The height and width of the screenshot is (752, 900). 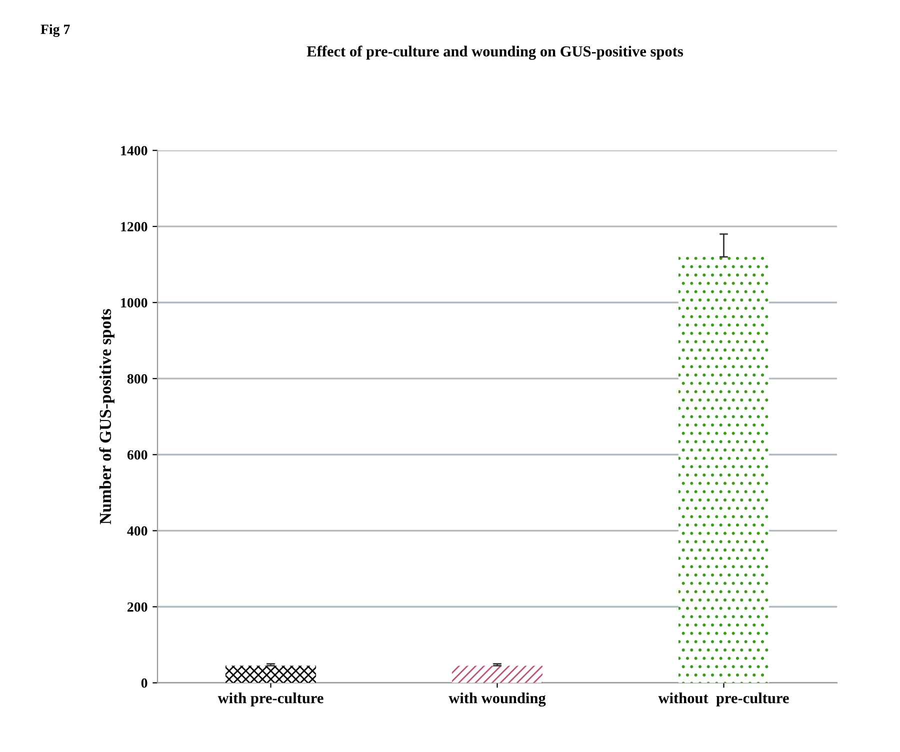 What do you see at coordinates (137, 531) in the screenshot?
I see `y-tick-label: 400` at bounding box center [137, 531].